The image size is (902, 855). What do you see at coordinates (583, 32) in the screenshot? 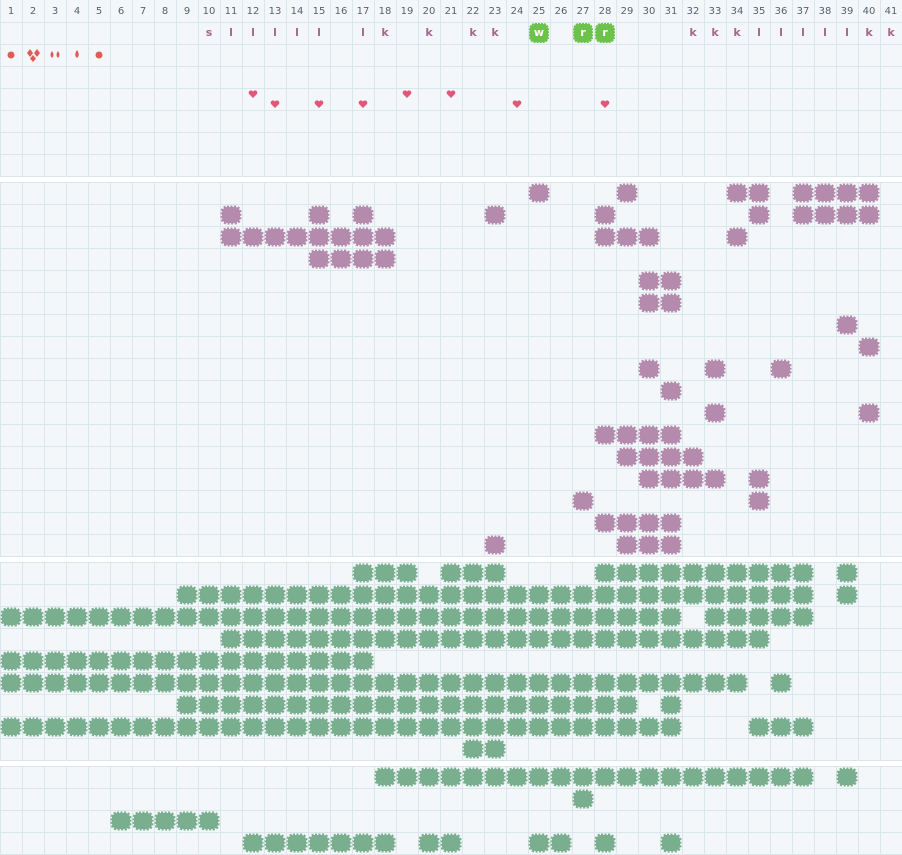
I see `track-label: r` at bounding box center [583, 32].